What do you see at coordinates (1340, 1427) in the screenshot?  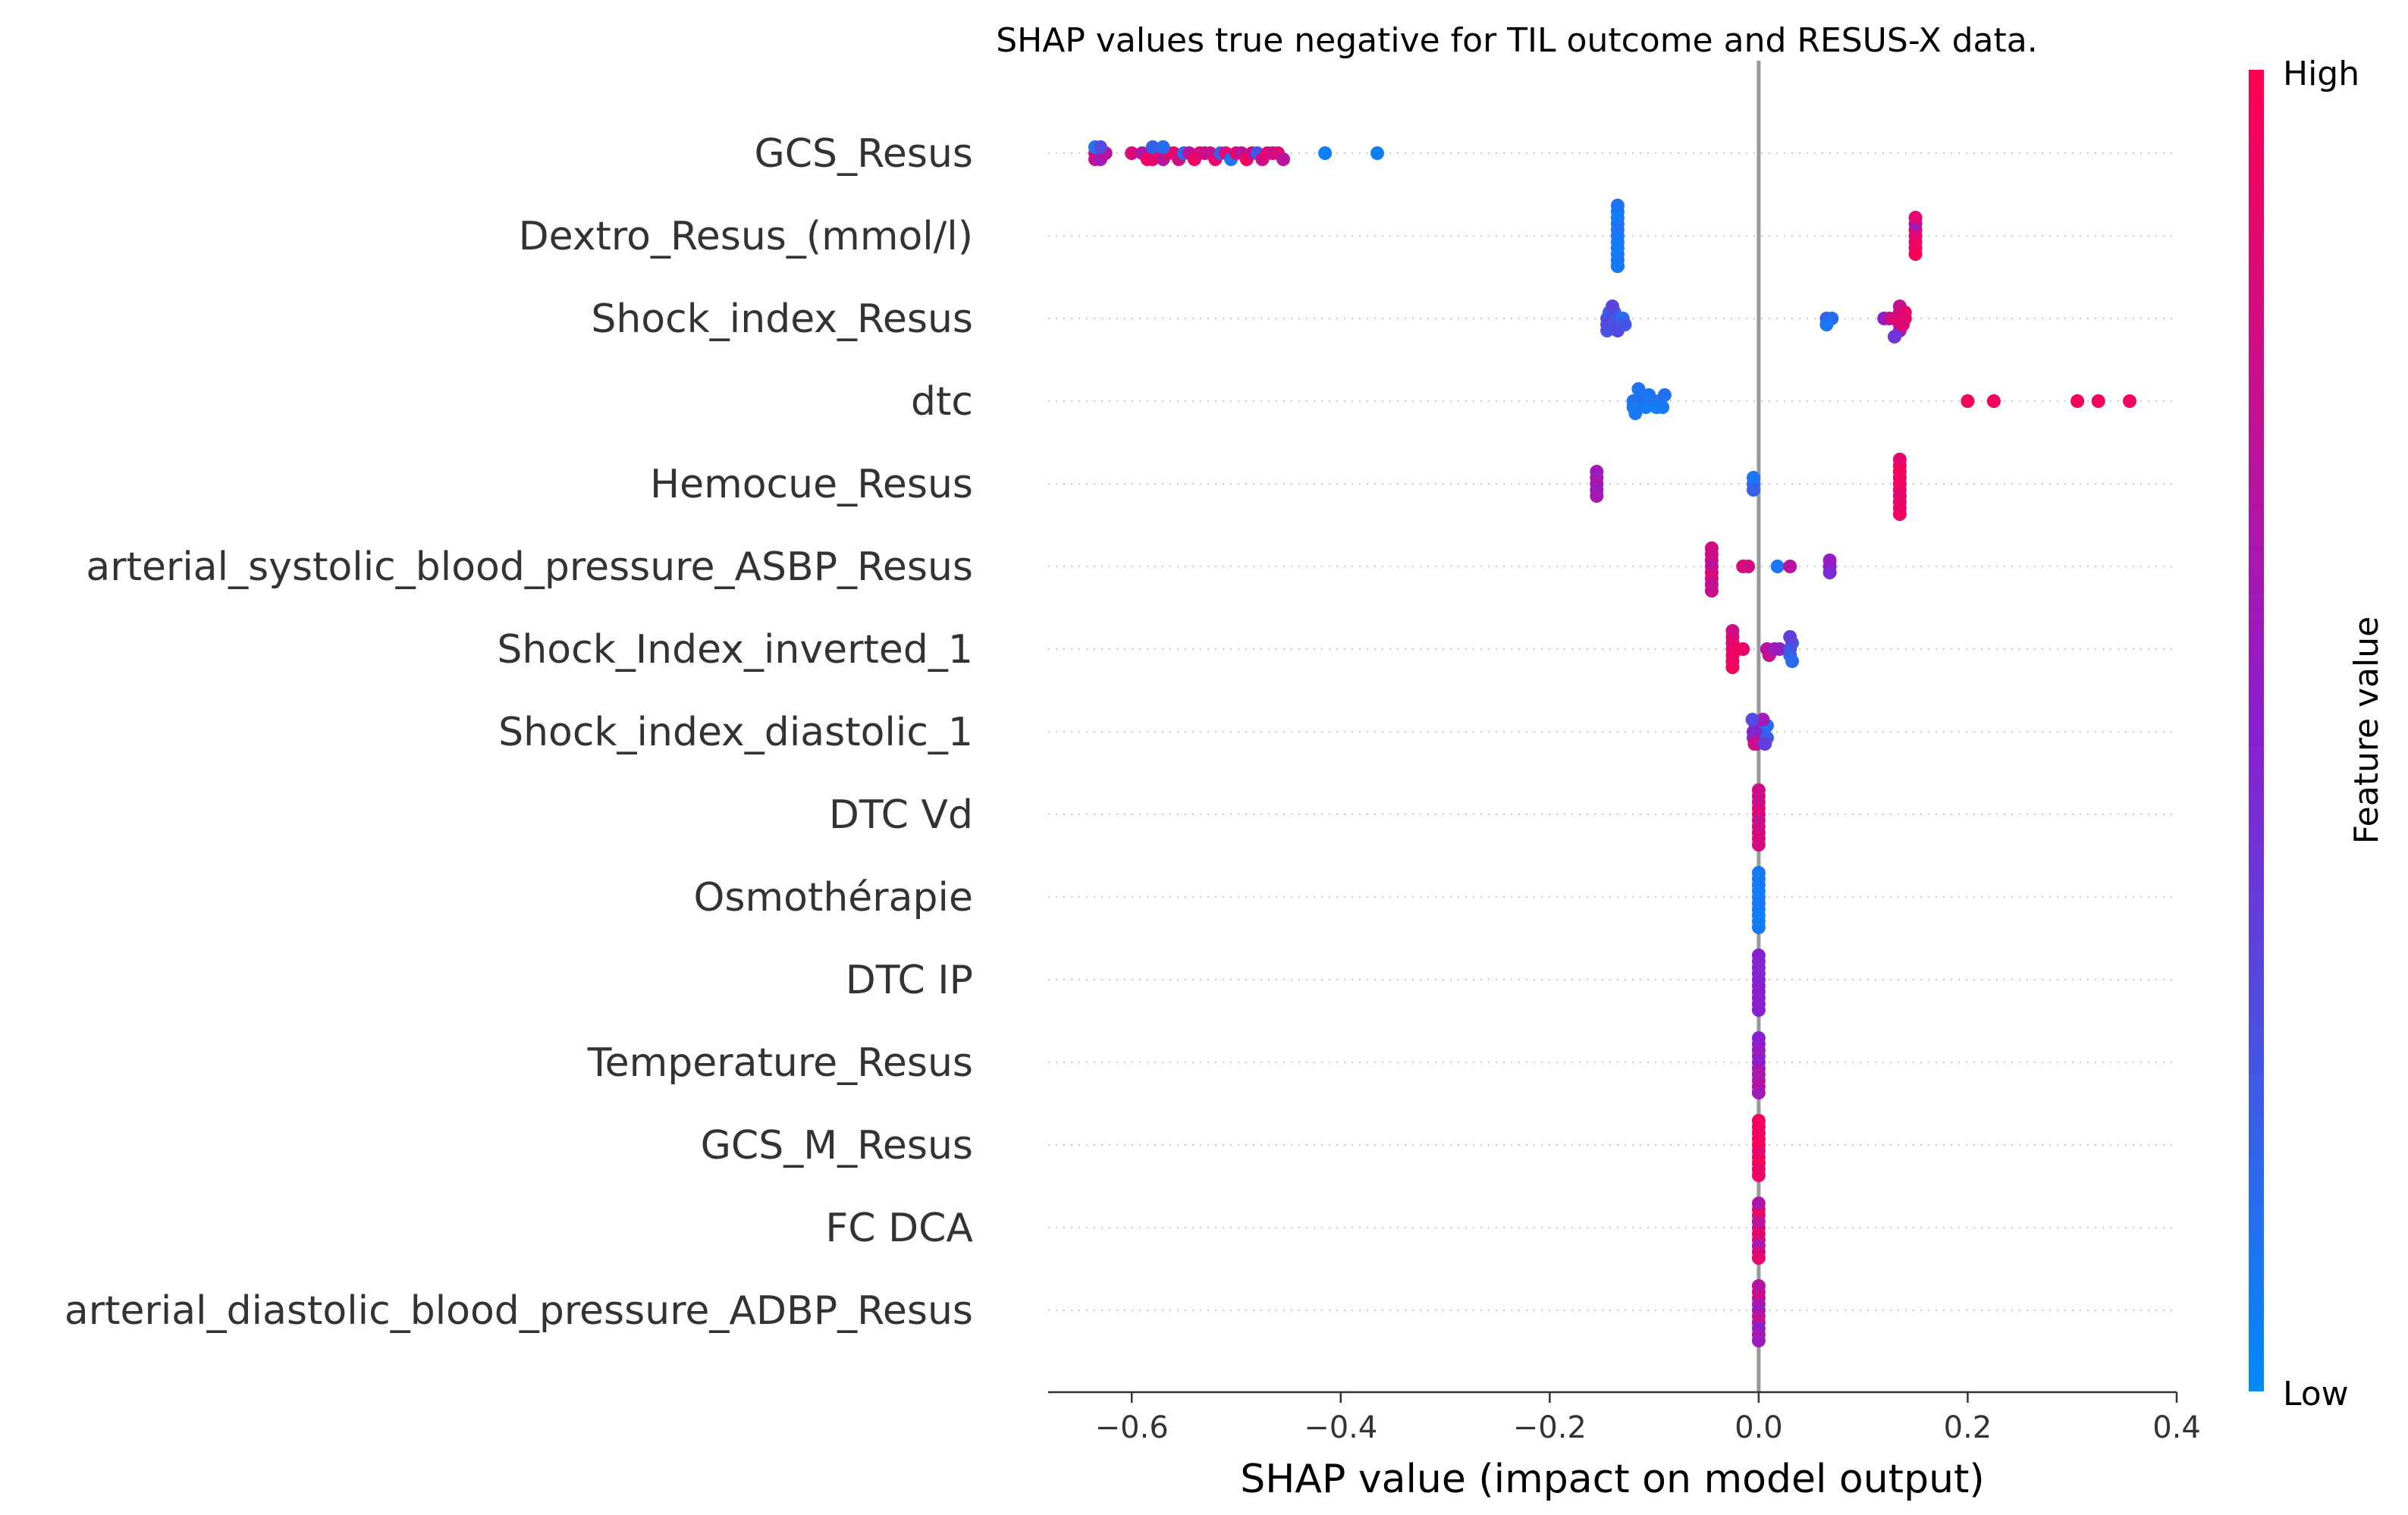 I see `x-tick-label: −0.4` at bounding box center [1340, 1427].